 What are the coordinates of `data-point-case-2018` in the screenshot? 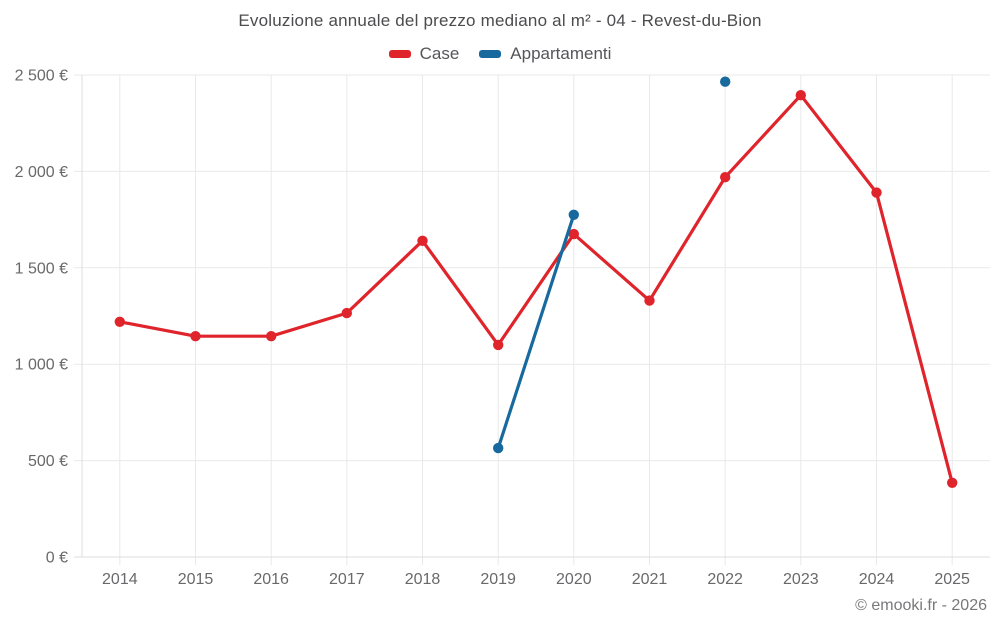 It's located at (422, 240).